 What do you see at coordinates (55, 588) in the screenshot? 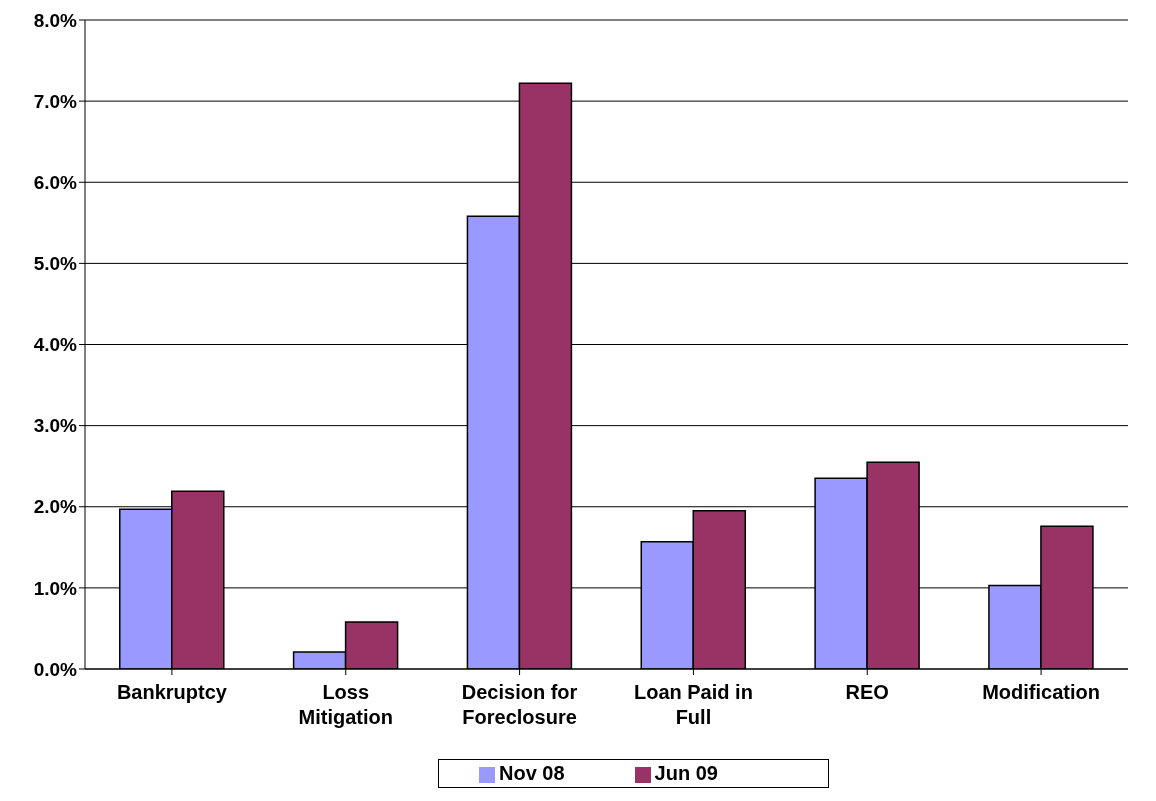
I see `y-tick-label: 1.0%` at bounding box center [55, 588].